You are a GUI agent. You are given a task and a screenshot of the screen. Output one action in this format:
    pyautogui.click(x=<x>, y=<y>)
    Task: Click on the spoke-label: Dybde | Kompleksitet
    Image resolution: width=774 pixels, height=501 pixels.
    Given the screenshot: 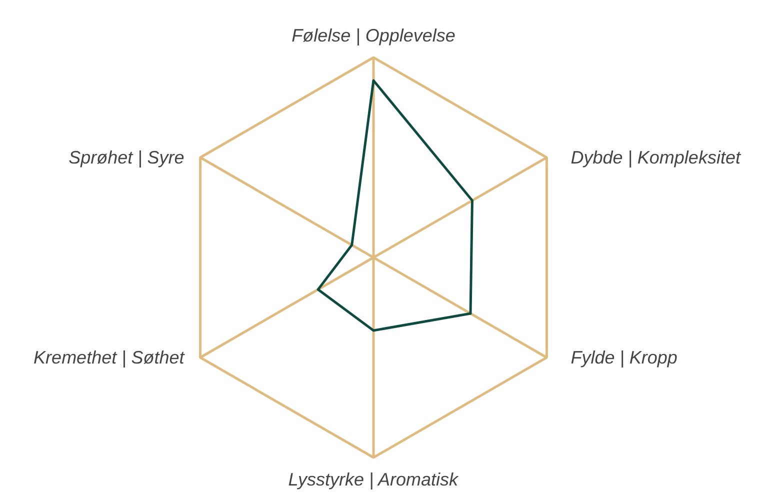 What is the action you would take?
    pyautogui.click(x=656, y=158)
    